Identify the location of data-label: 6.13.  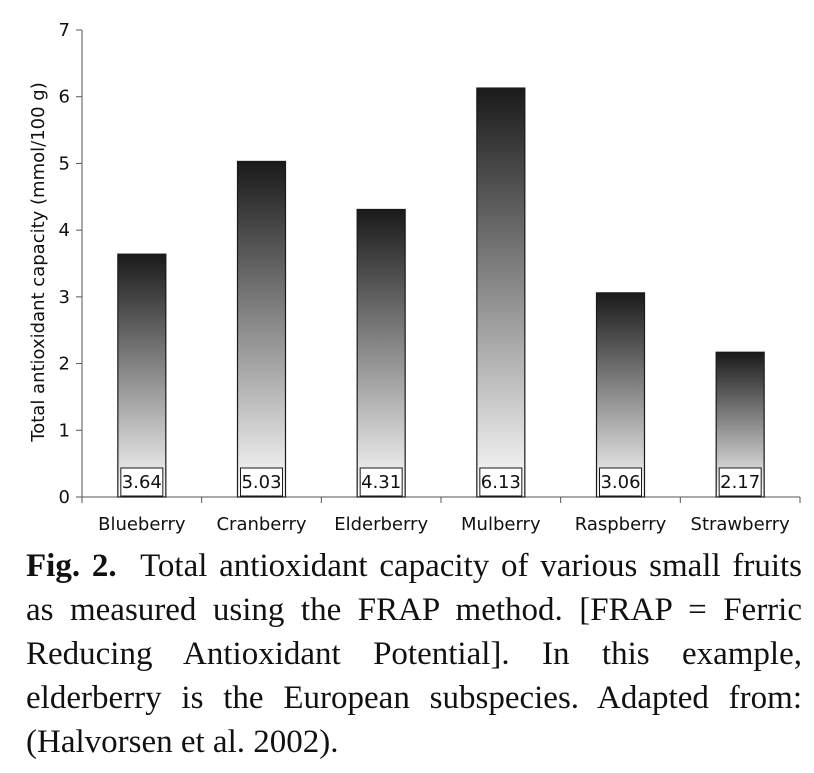
(501, 482).